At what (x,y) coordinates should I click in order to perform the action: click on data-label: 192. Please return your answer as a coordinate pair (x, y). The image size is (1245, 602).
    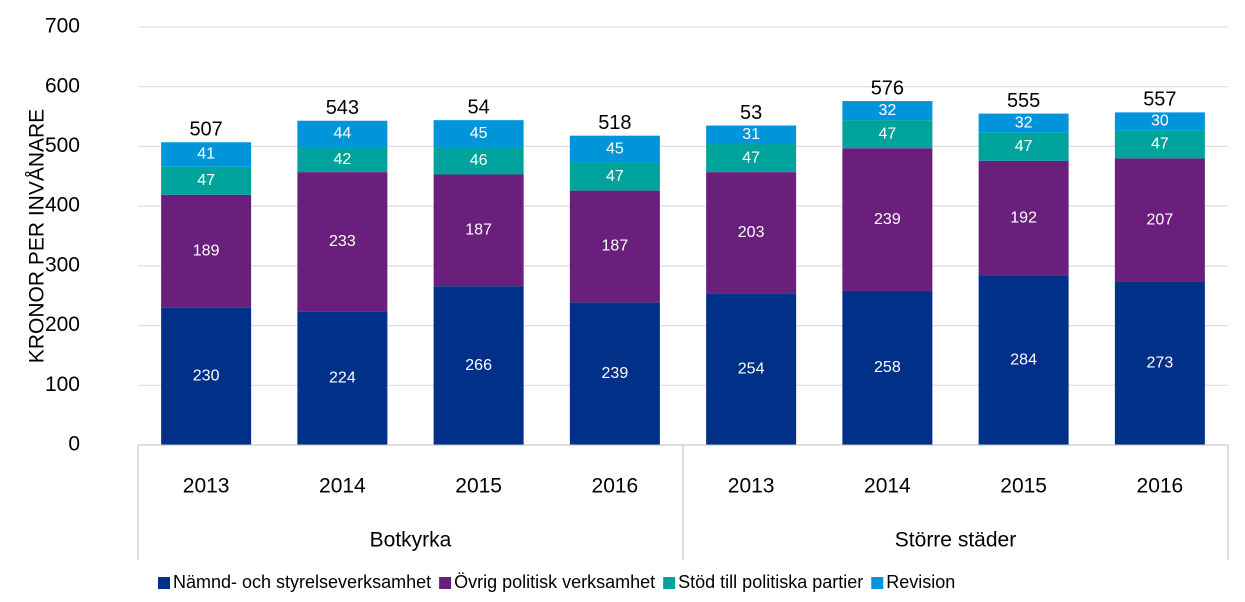
    Looking at the image, I should click on (1023, 217).